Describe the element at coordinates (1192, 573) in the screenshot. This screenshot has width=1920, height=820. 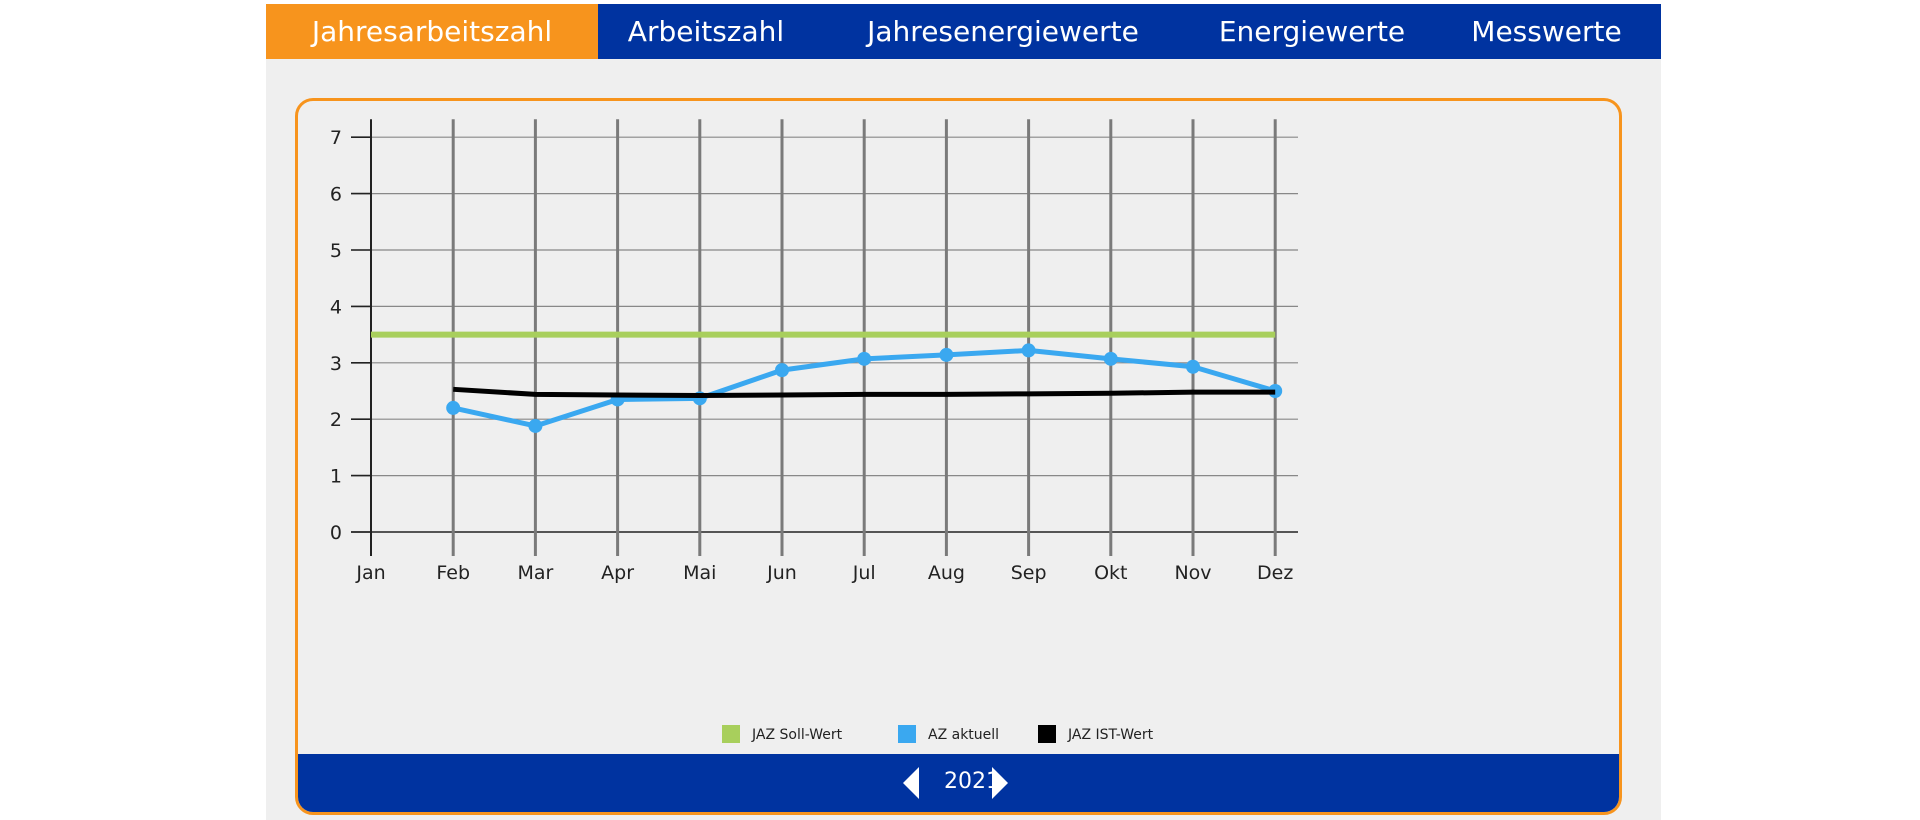
I see `x-tick-label: Nov` at that location.